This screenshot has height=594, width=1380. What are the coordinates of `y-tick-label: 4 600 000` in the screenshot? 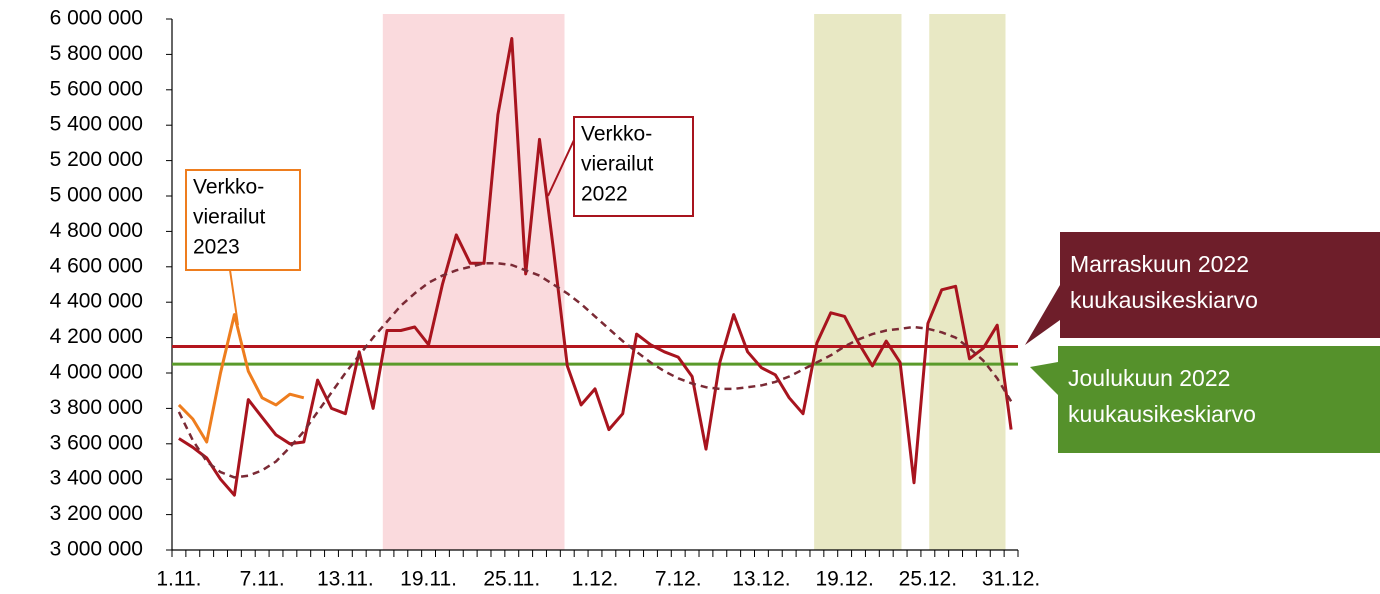 It's located at (96, 265).